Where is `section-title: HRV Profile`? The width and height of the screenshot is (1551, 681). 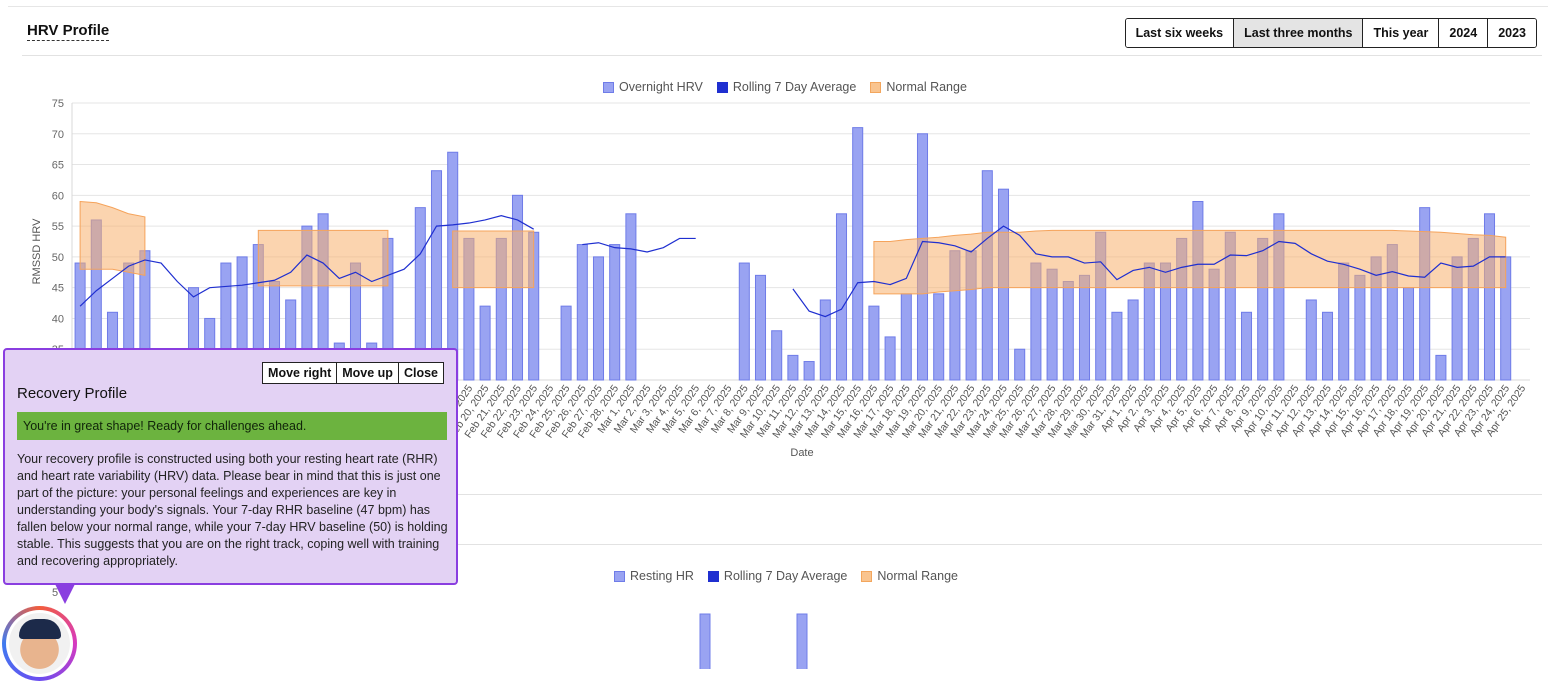
section-title: HRV Profile is located at coordinates (68, 31).